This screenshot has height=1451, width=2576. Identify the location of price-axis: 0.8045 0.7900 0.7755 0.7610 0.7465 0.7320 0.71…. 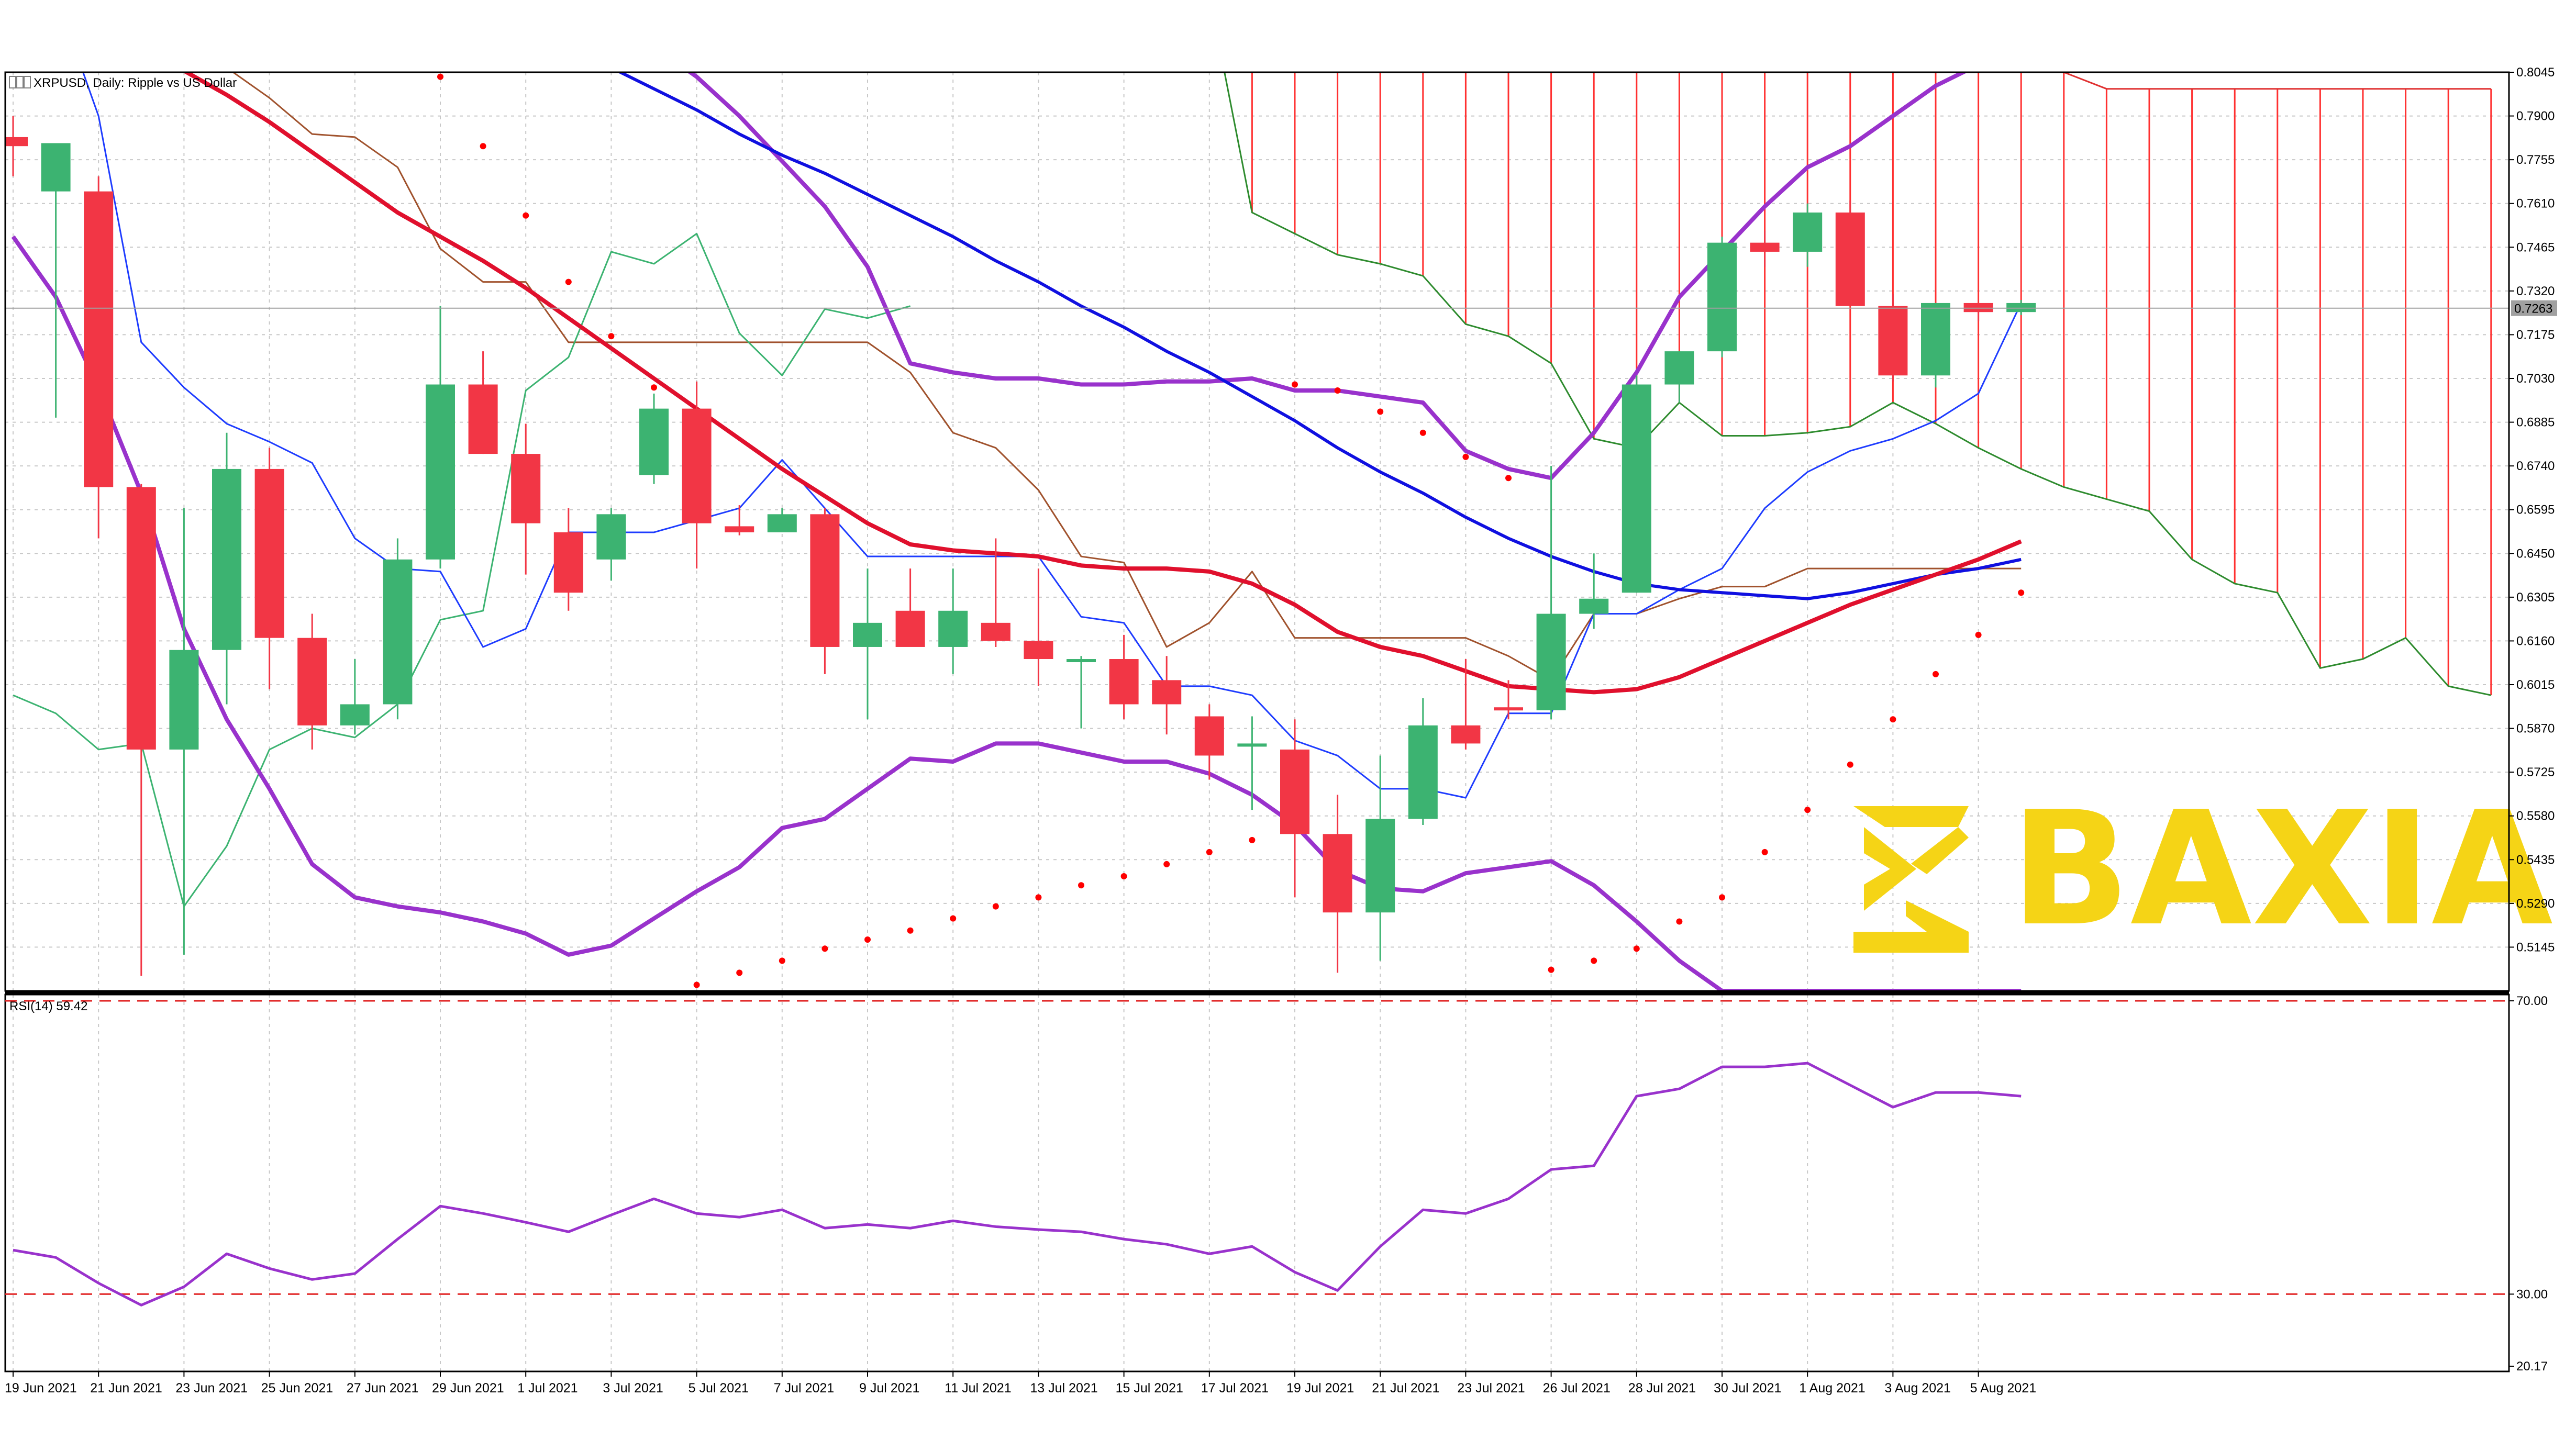
(2532, 510).